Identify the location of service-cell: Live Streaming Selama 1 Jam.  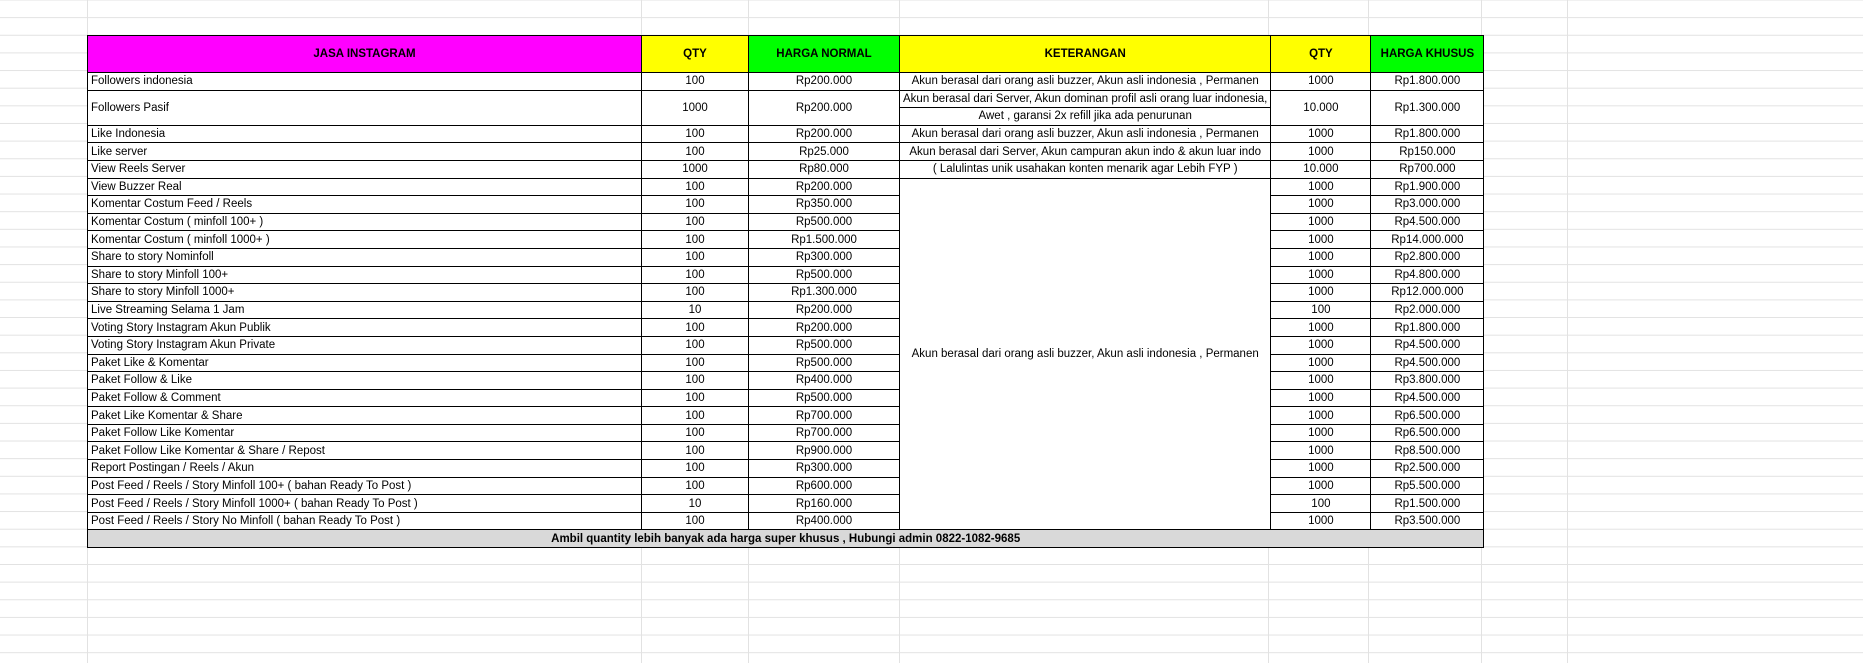
(364, 310).